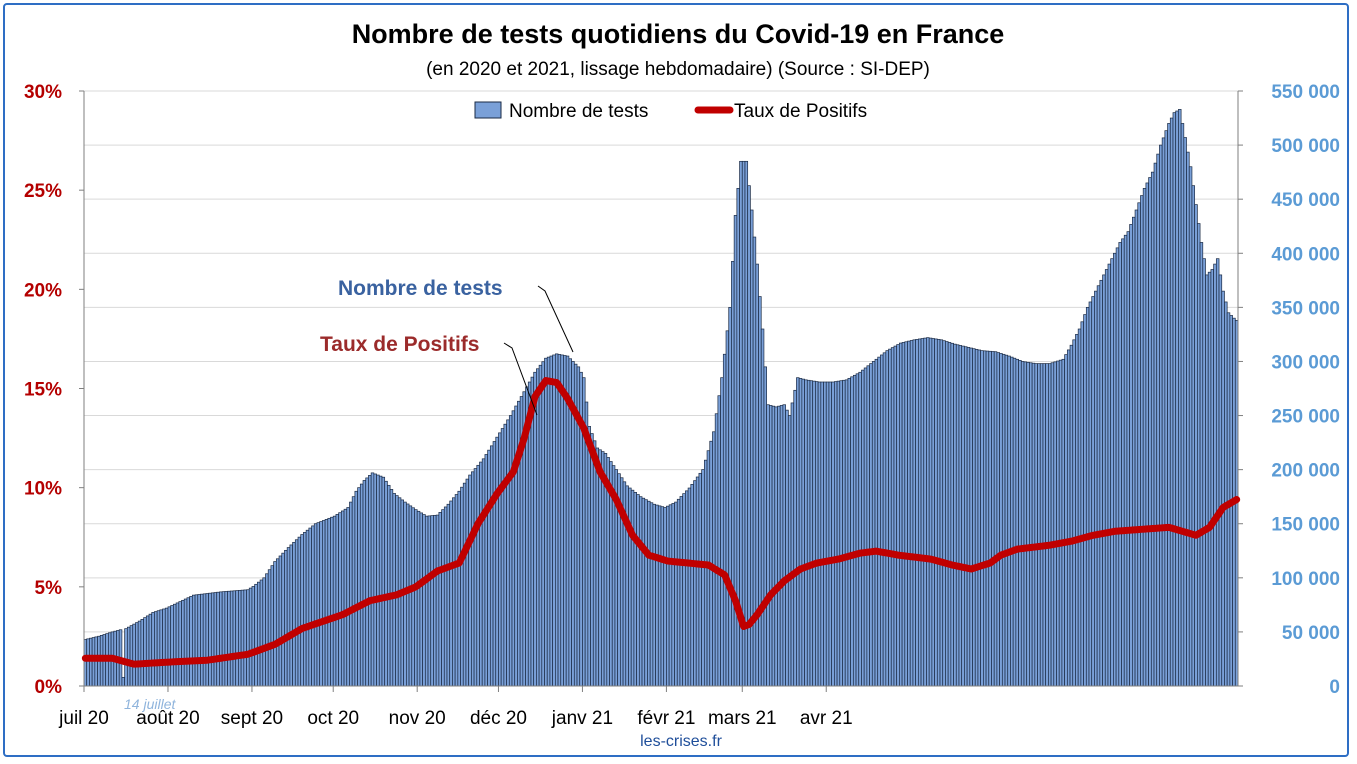 This screenshot has width=1357, height=764. What do you see at coordinates (681, 741) in the screenshot?
I see `source-credit: les-crises.fr` at bounding box center [681, 741].